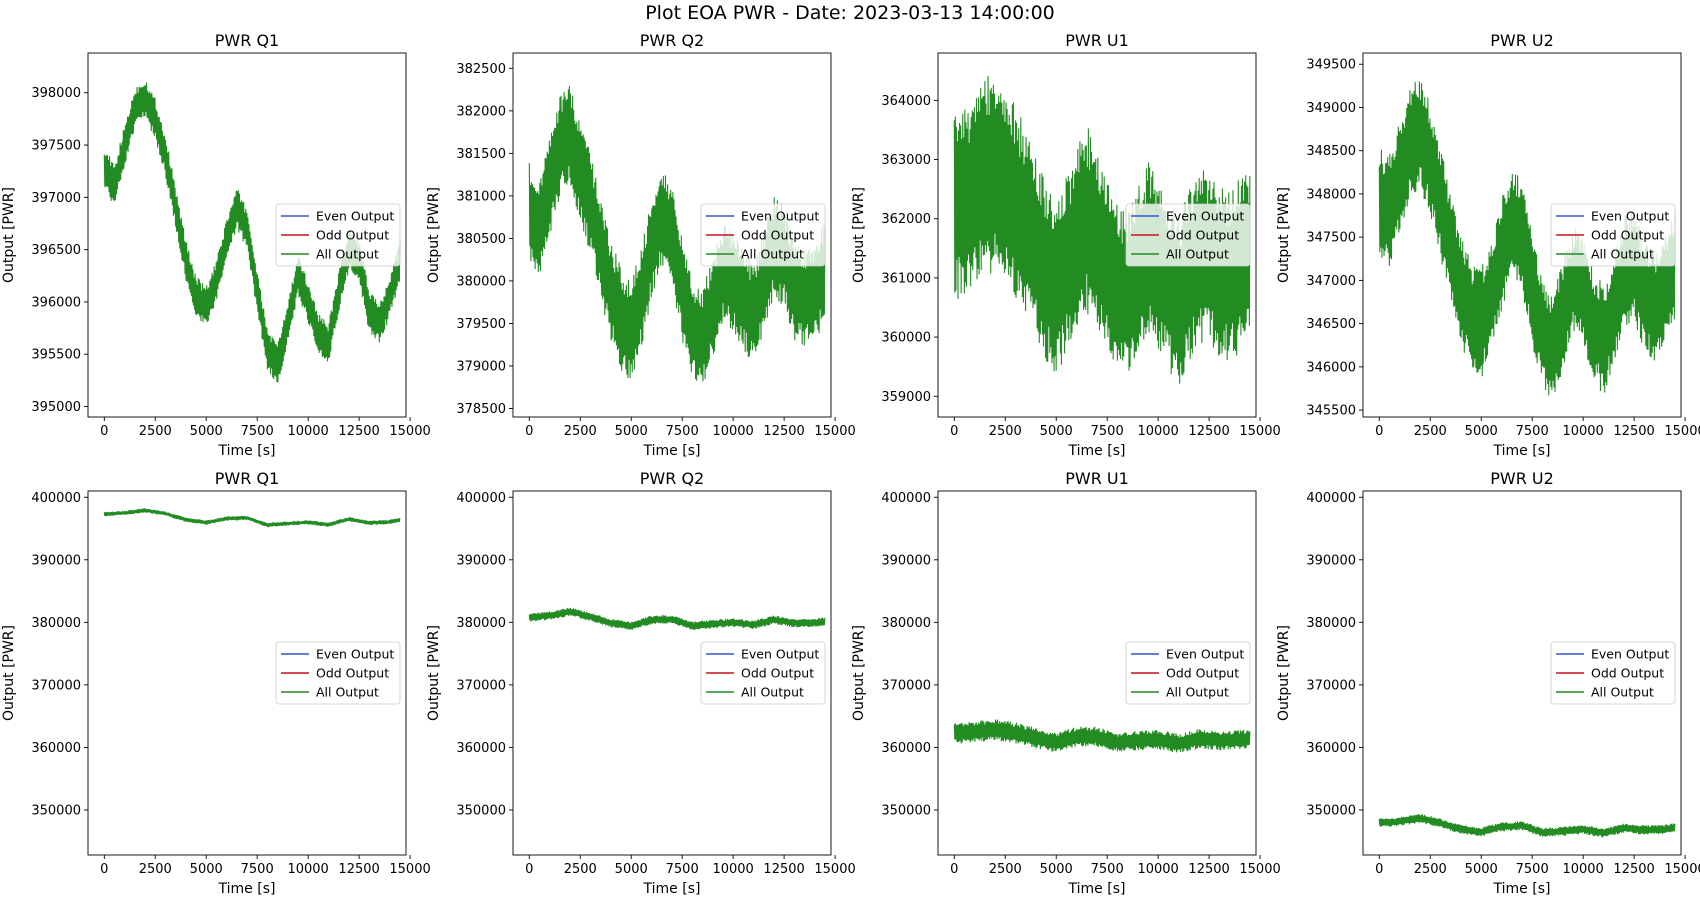  I want to click on y-tick-label: 370000, so click(1331, 685).